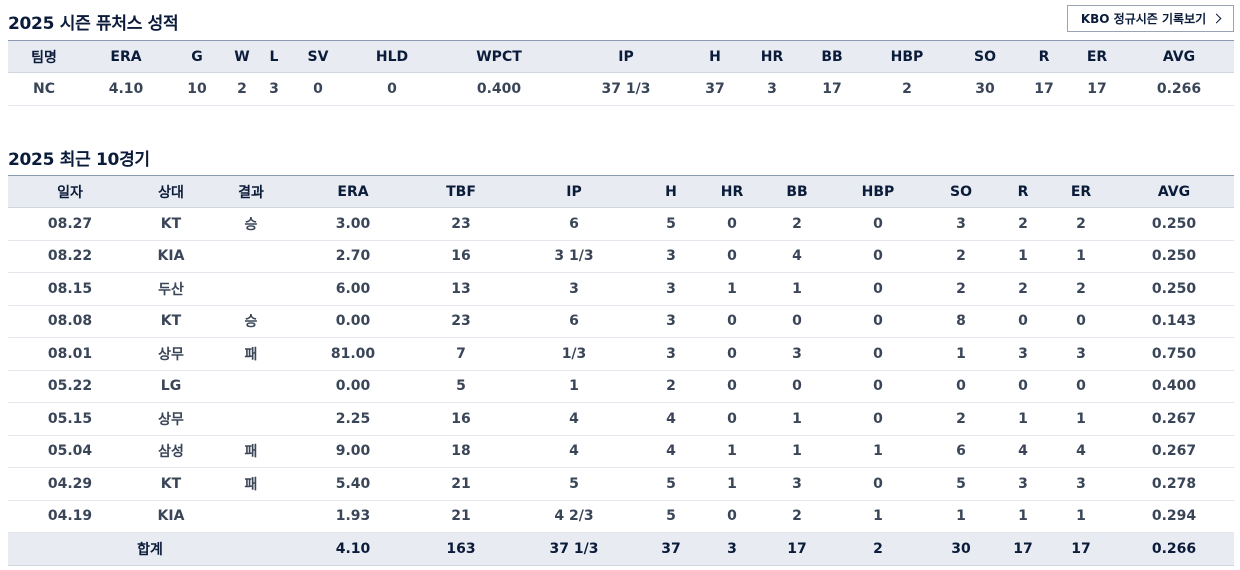 This screenshot has height=570, width=1240. Describe the element at coordinates (353, 516) in the screenshot. I see `recent-cell: 1.93` at that location.